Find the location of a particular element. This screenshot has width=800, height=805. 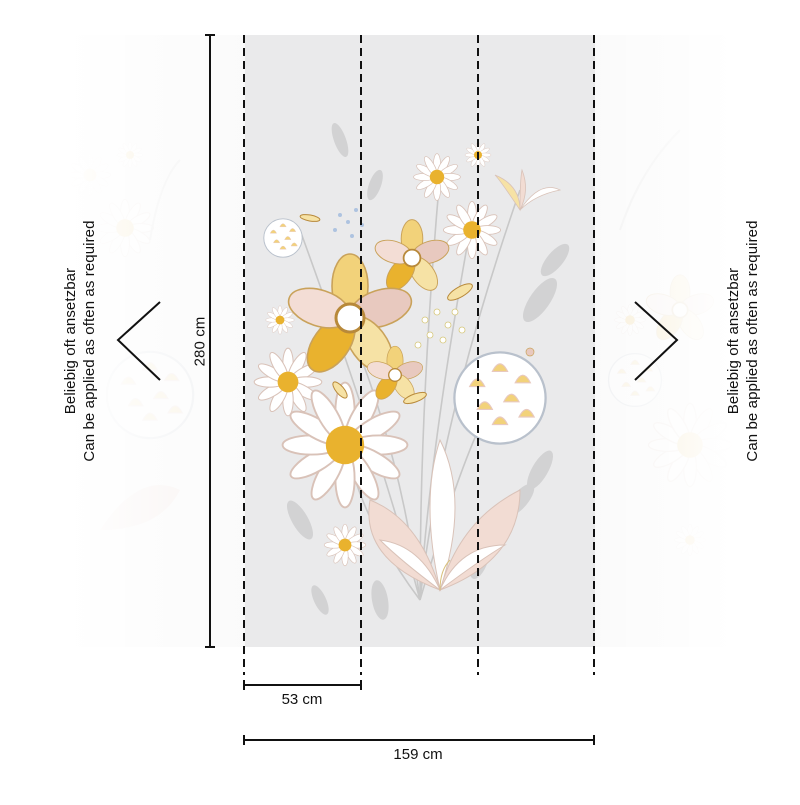

panel-width-dimension is located at coordinates (302, 685).